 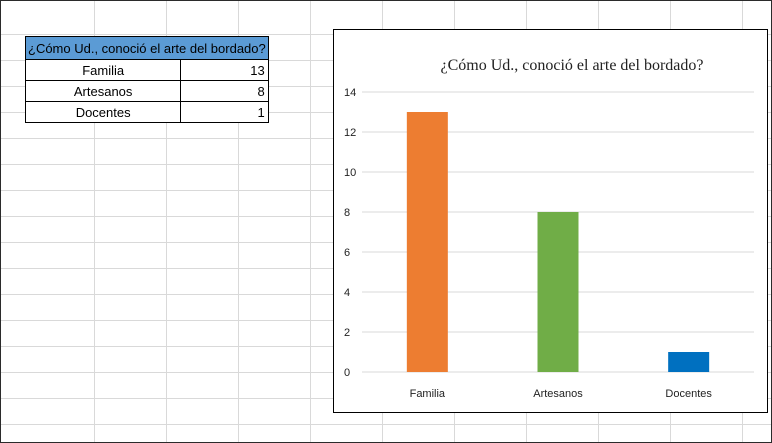 What do you see at coordinates (347, 373) in the screenshot?
I see `y-tick-label: 0` at bounding box center [347, 373].